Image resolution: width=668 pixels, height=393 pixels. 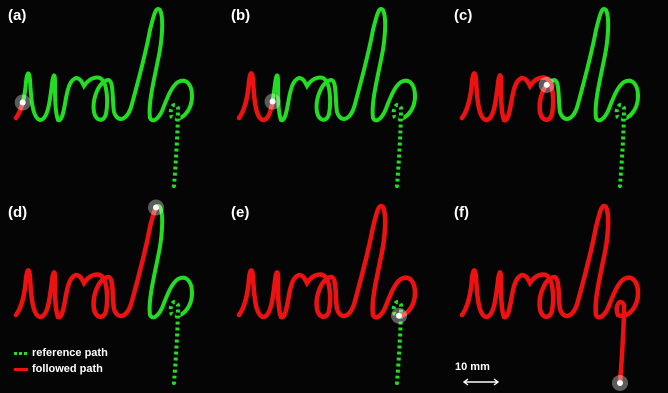 What do you see at coordinates (472, 367) in the screenshot?
I see `scale-label: 10 mm` at bounding box center [472, 367].